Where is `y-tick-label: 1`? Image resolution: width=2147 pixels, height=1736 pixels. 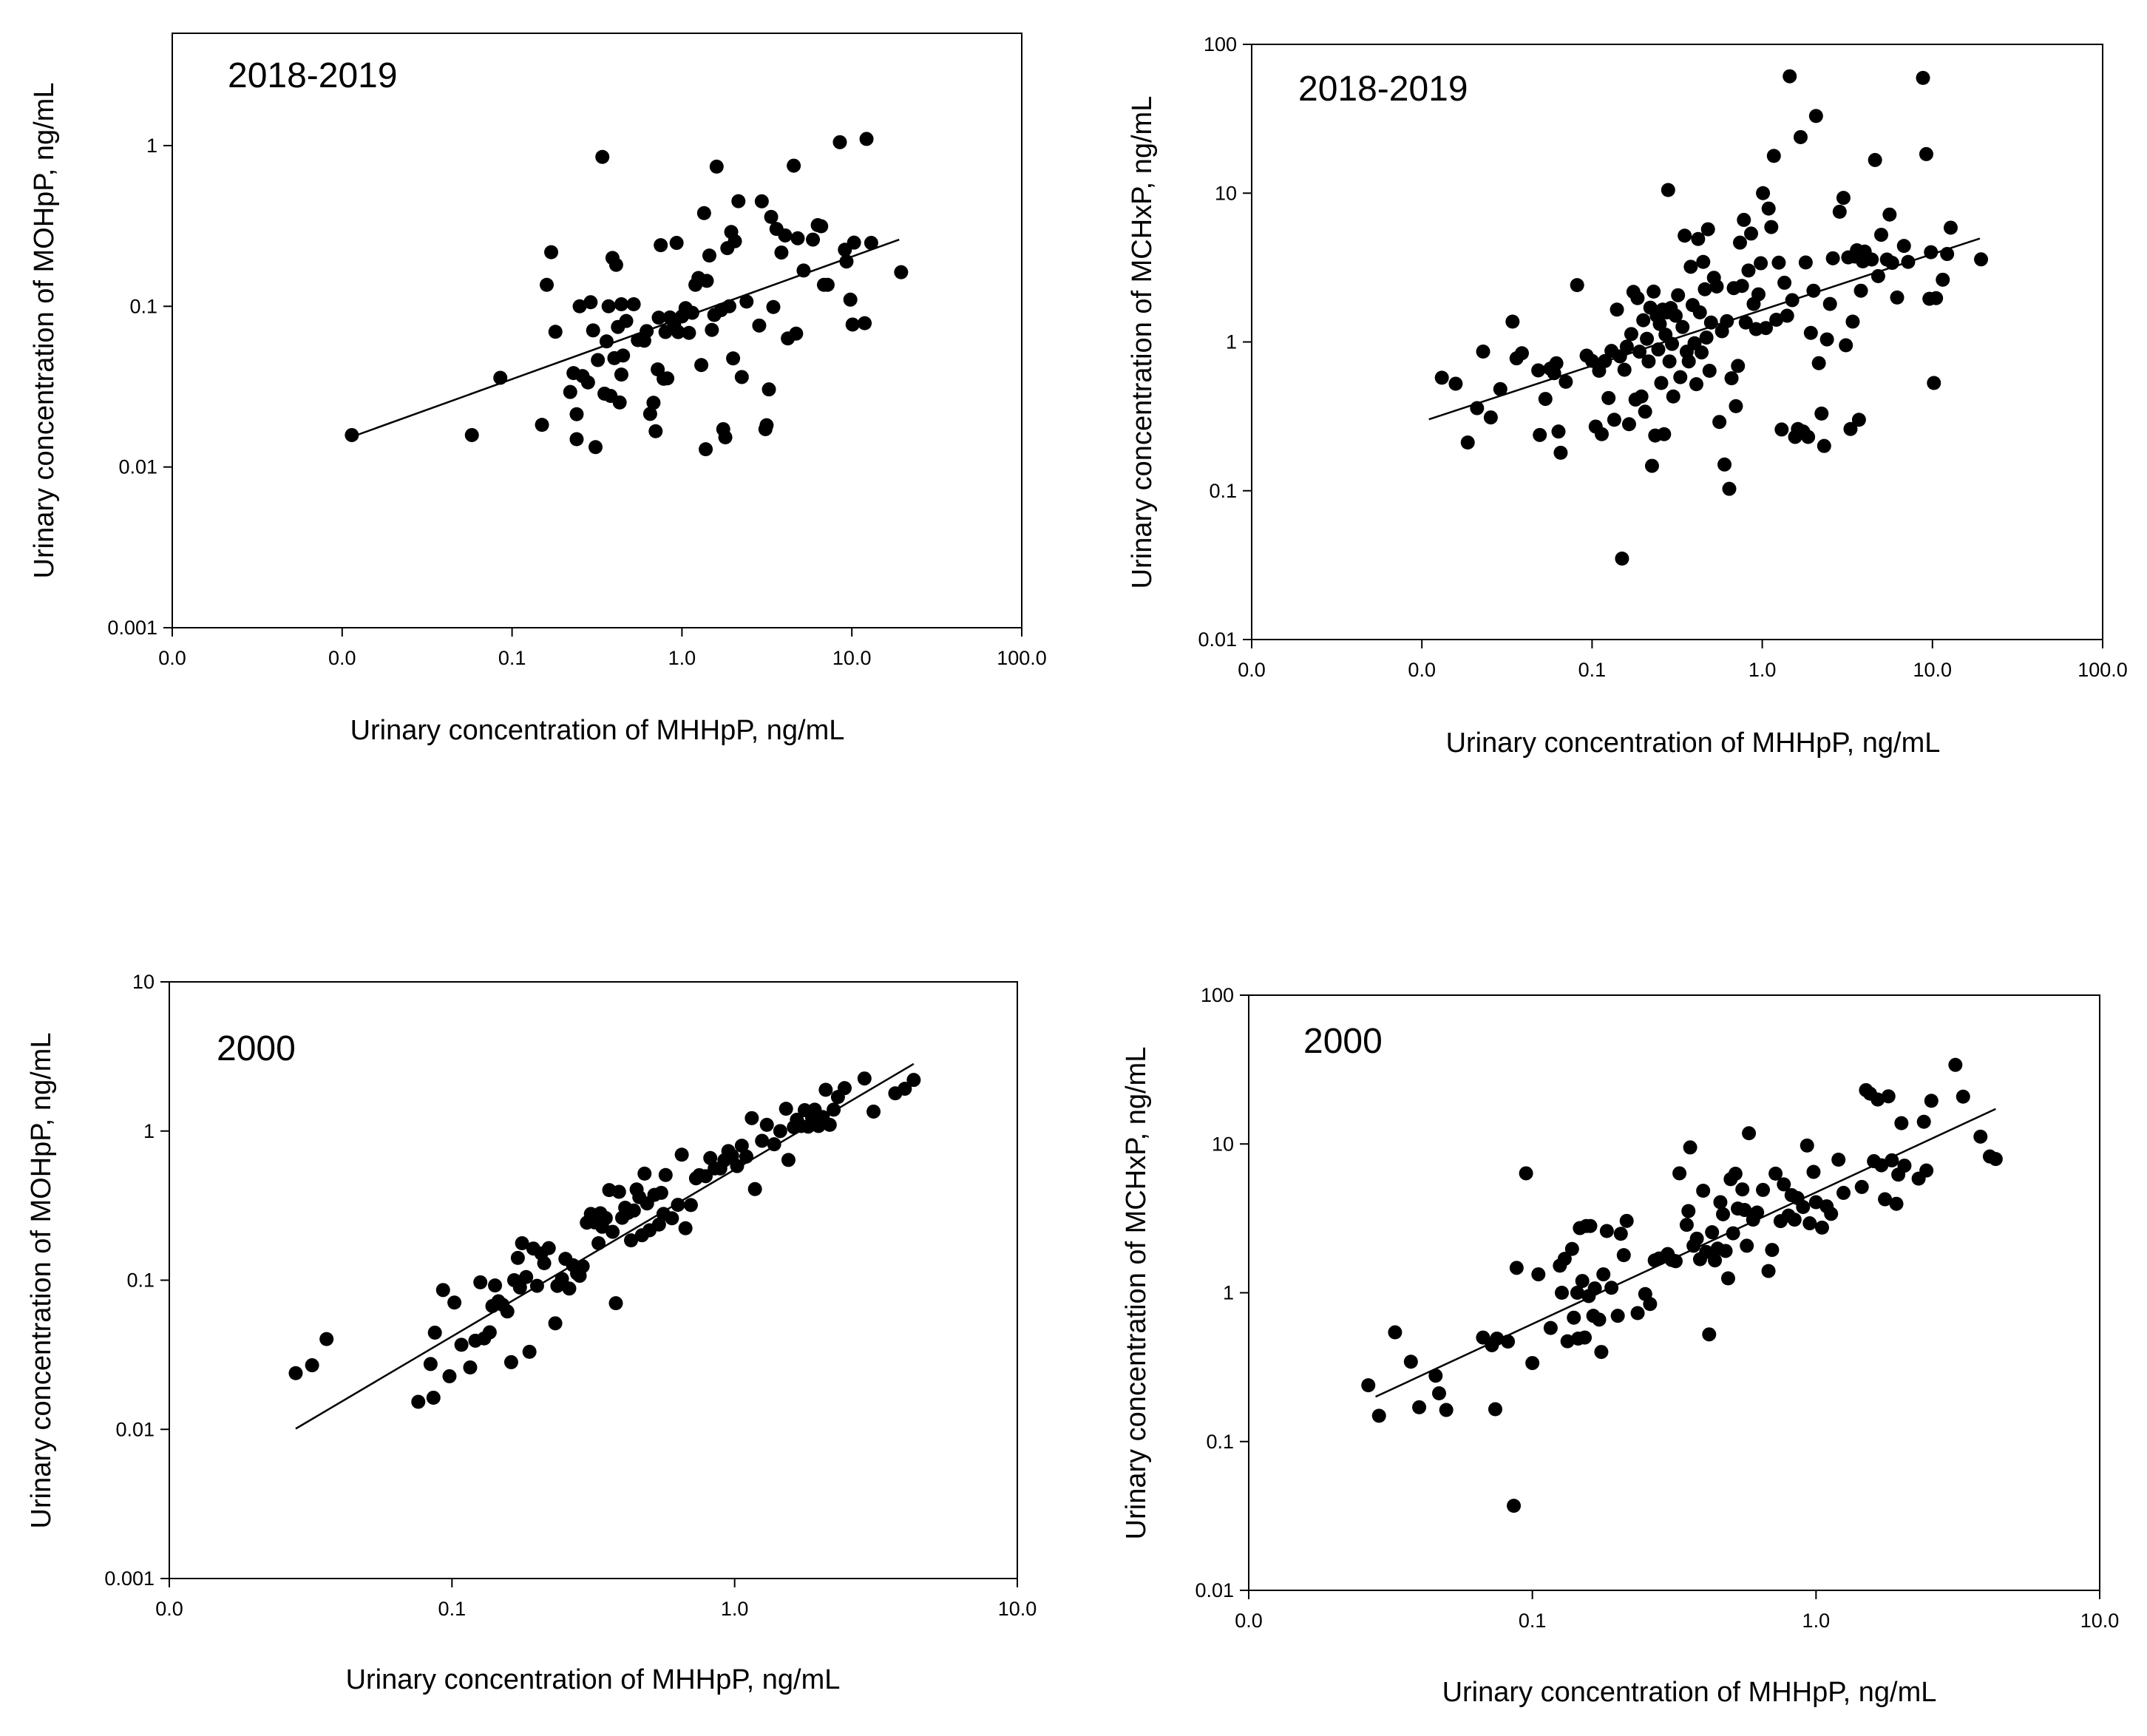 y-tick-label: 1 is located at coordinates (151, 146).